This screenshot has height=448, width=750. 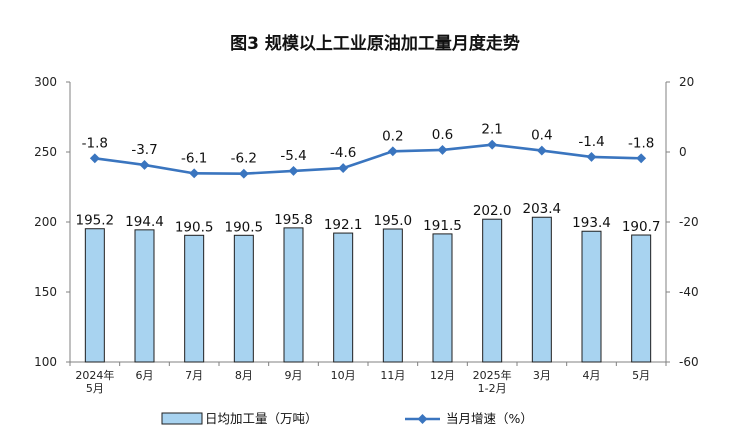 What do you see at coordinates (375, 43) in the screenshot?
I see `chart-title: 图3 规模以上工业原油加工量月度走势` at bounding box center [375, 43].